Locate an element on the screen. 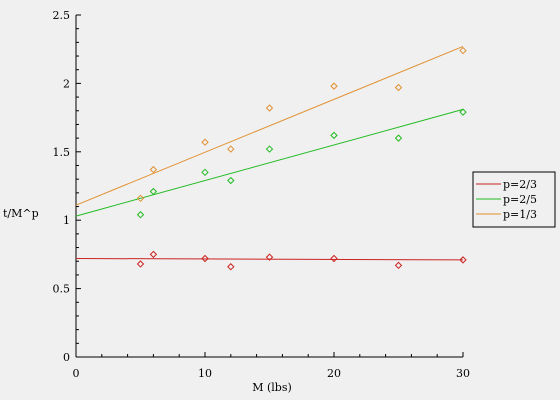  fit-line is located at coordinates (269, 259).